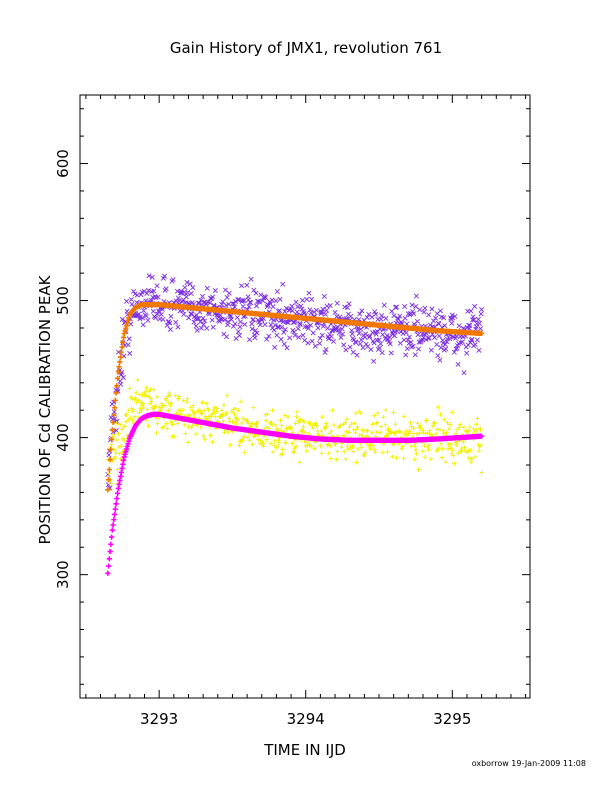 The width and height of the screenshot is (612, 792). I want to click on y-axis-label: POSITION OF Cd CALIBRATION PEAK, so click(45, 409).